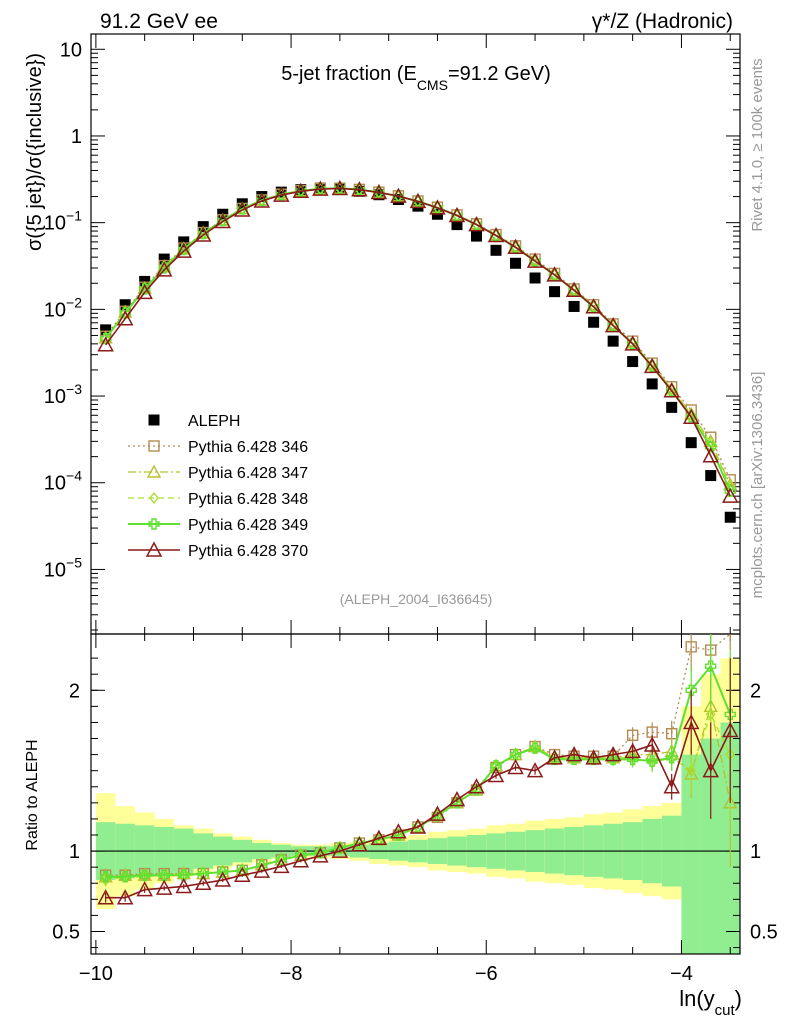 The width and height of the screenshot is (786, 1024). What do you see at coordinates (32, 794) in the screenshot?
I see `ratio-y-axis-label: Ratio to ALEPH` at bounding box center [32, 794].